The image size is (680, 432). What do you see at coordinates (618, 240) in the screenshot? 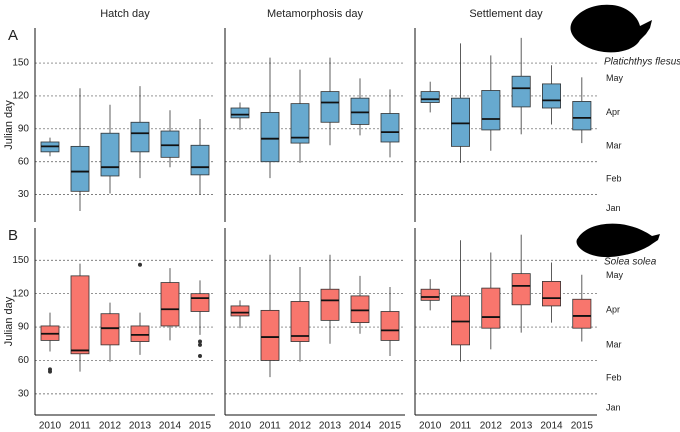
I see `sole-silhouette` at bounding box center [618, 240].